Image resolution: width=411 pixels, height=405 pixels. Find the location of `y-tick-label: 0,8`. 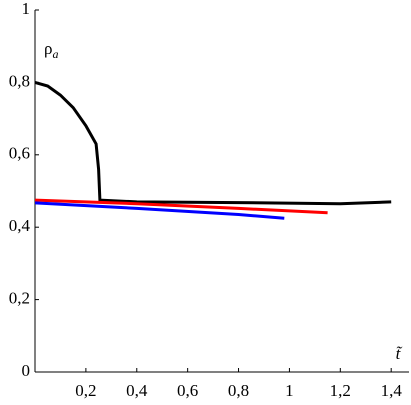

y-tick-label: 0,8 is located at coordinates (19, 80).